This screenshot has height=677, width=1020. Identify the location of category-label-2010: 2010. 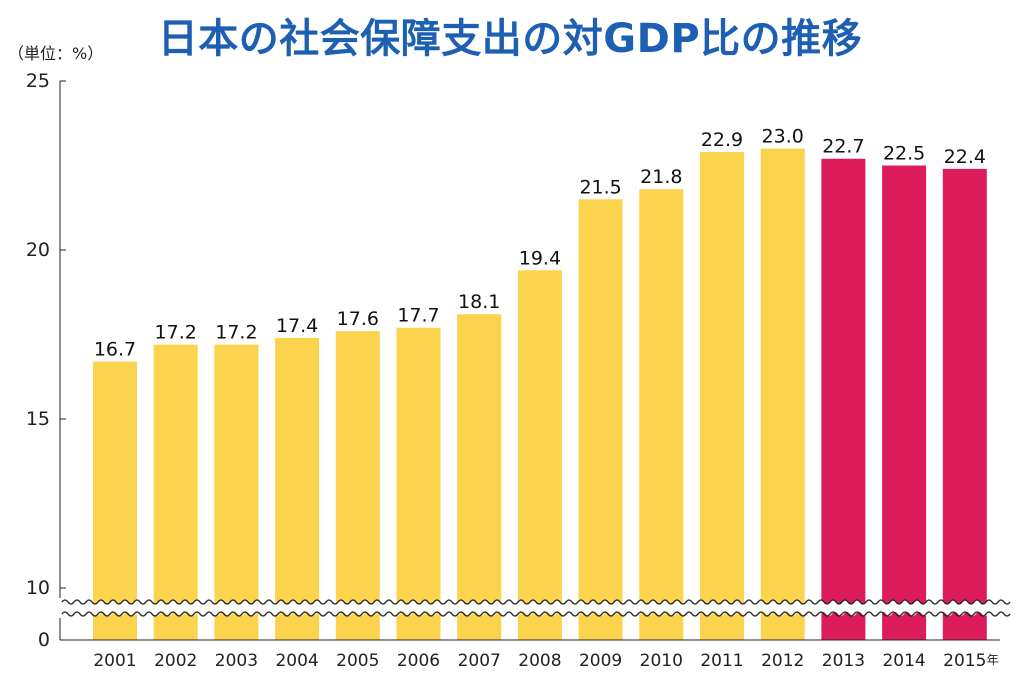
(661, 661).